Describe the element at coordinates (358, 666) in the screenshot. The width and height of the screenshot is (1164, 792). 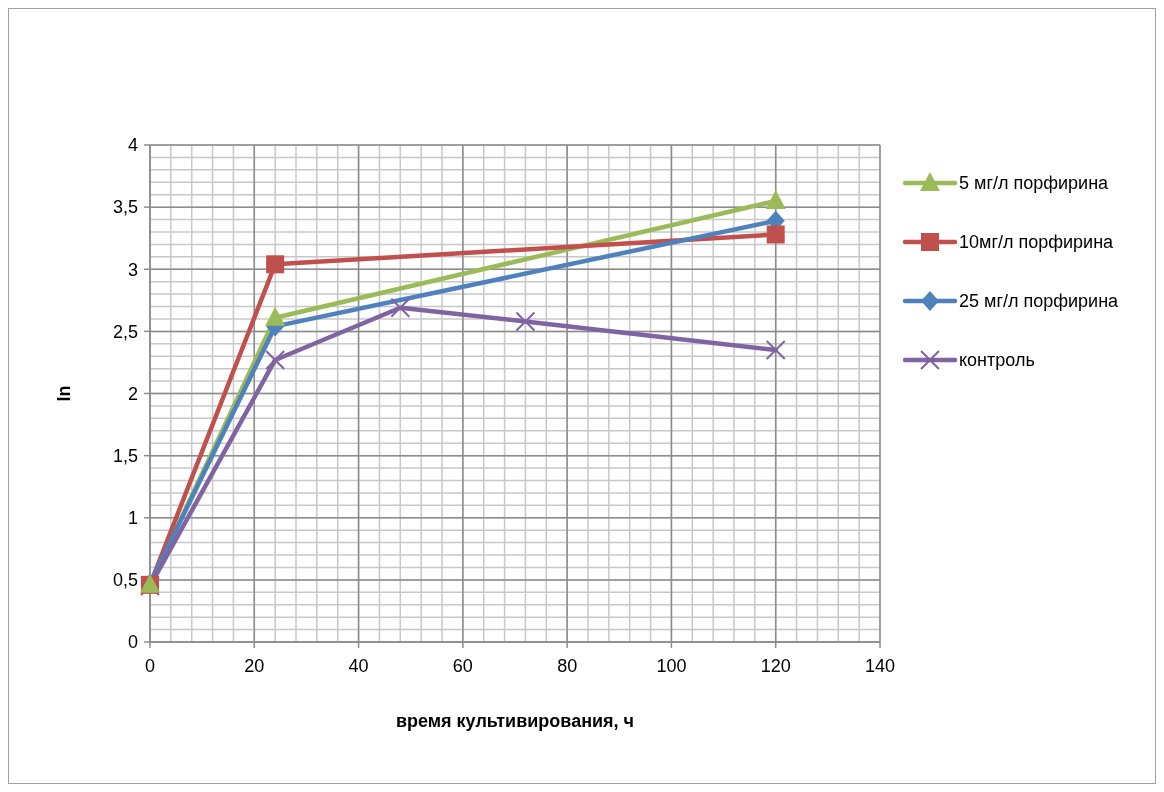
I see `x-tick-label: 40` at that location.